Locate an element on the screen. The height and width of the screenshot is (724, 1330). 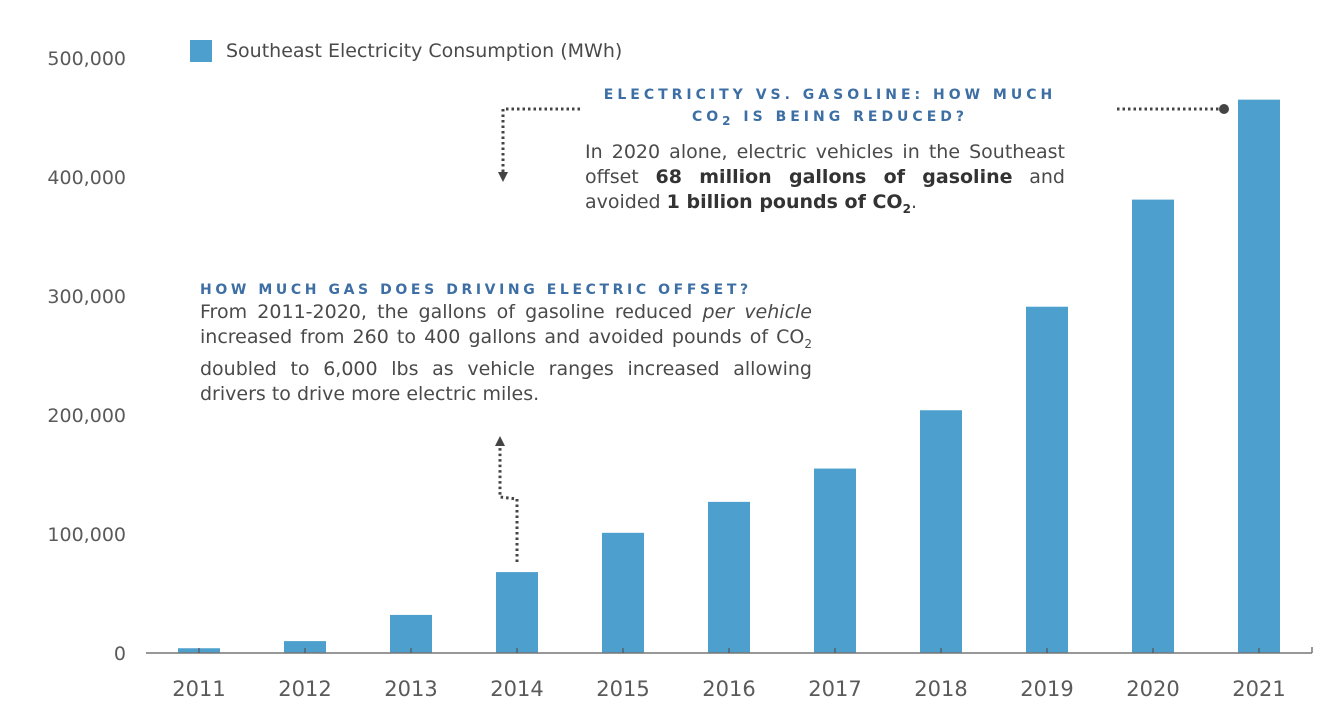
body-bold-text: 68 million gallons of gasoline is located at coordinates (834, 176).